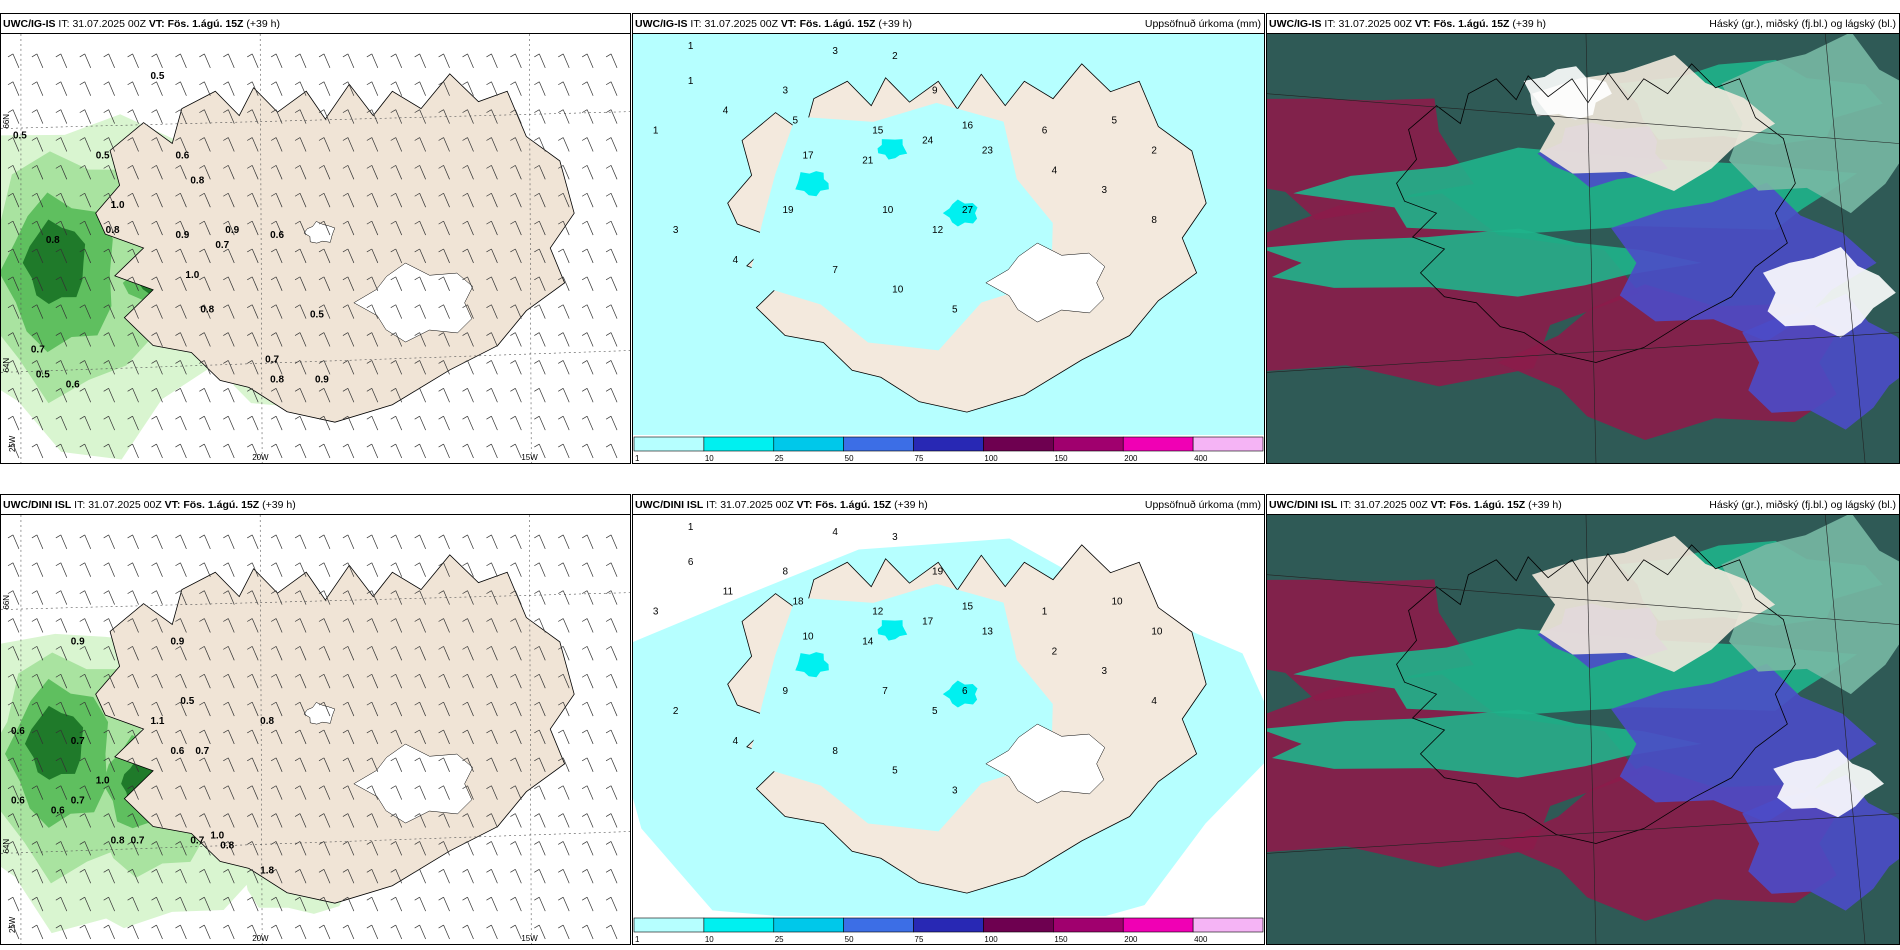 The image size is (1900, 950). I want to click on precip-value-label: 3, so click(656, 612).